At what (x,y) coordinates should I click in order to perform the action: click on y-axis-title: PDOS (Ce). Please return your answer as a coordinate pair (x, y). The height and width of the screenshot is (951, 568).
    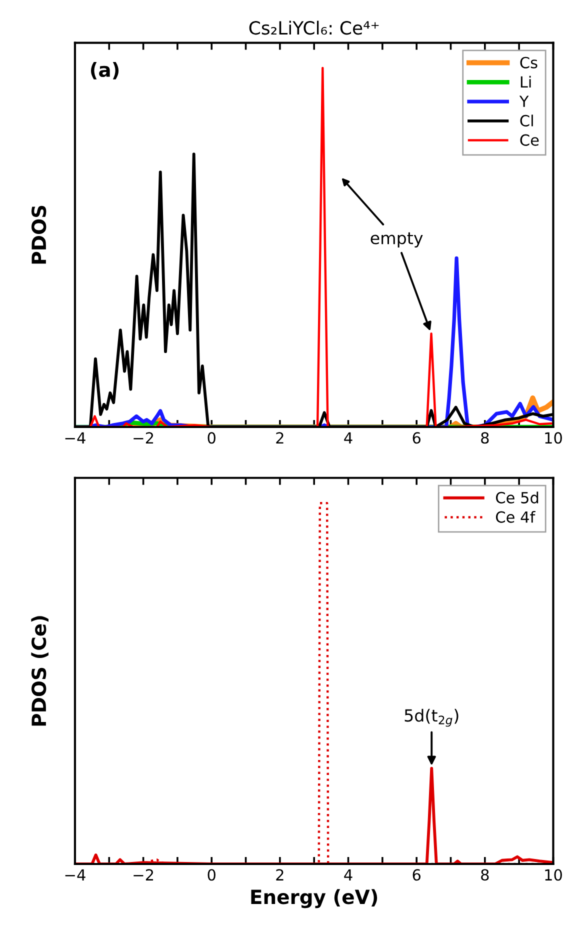
    Looking at the image, I should click on (39, 671).